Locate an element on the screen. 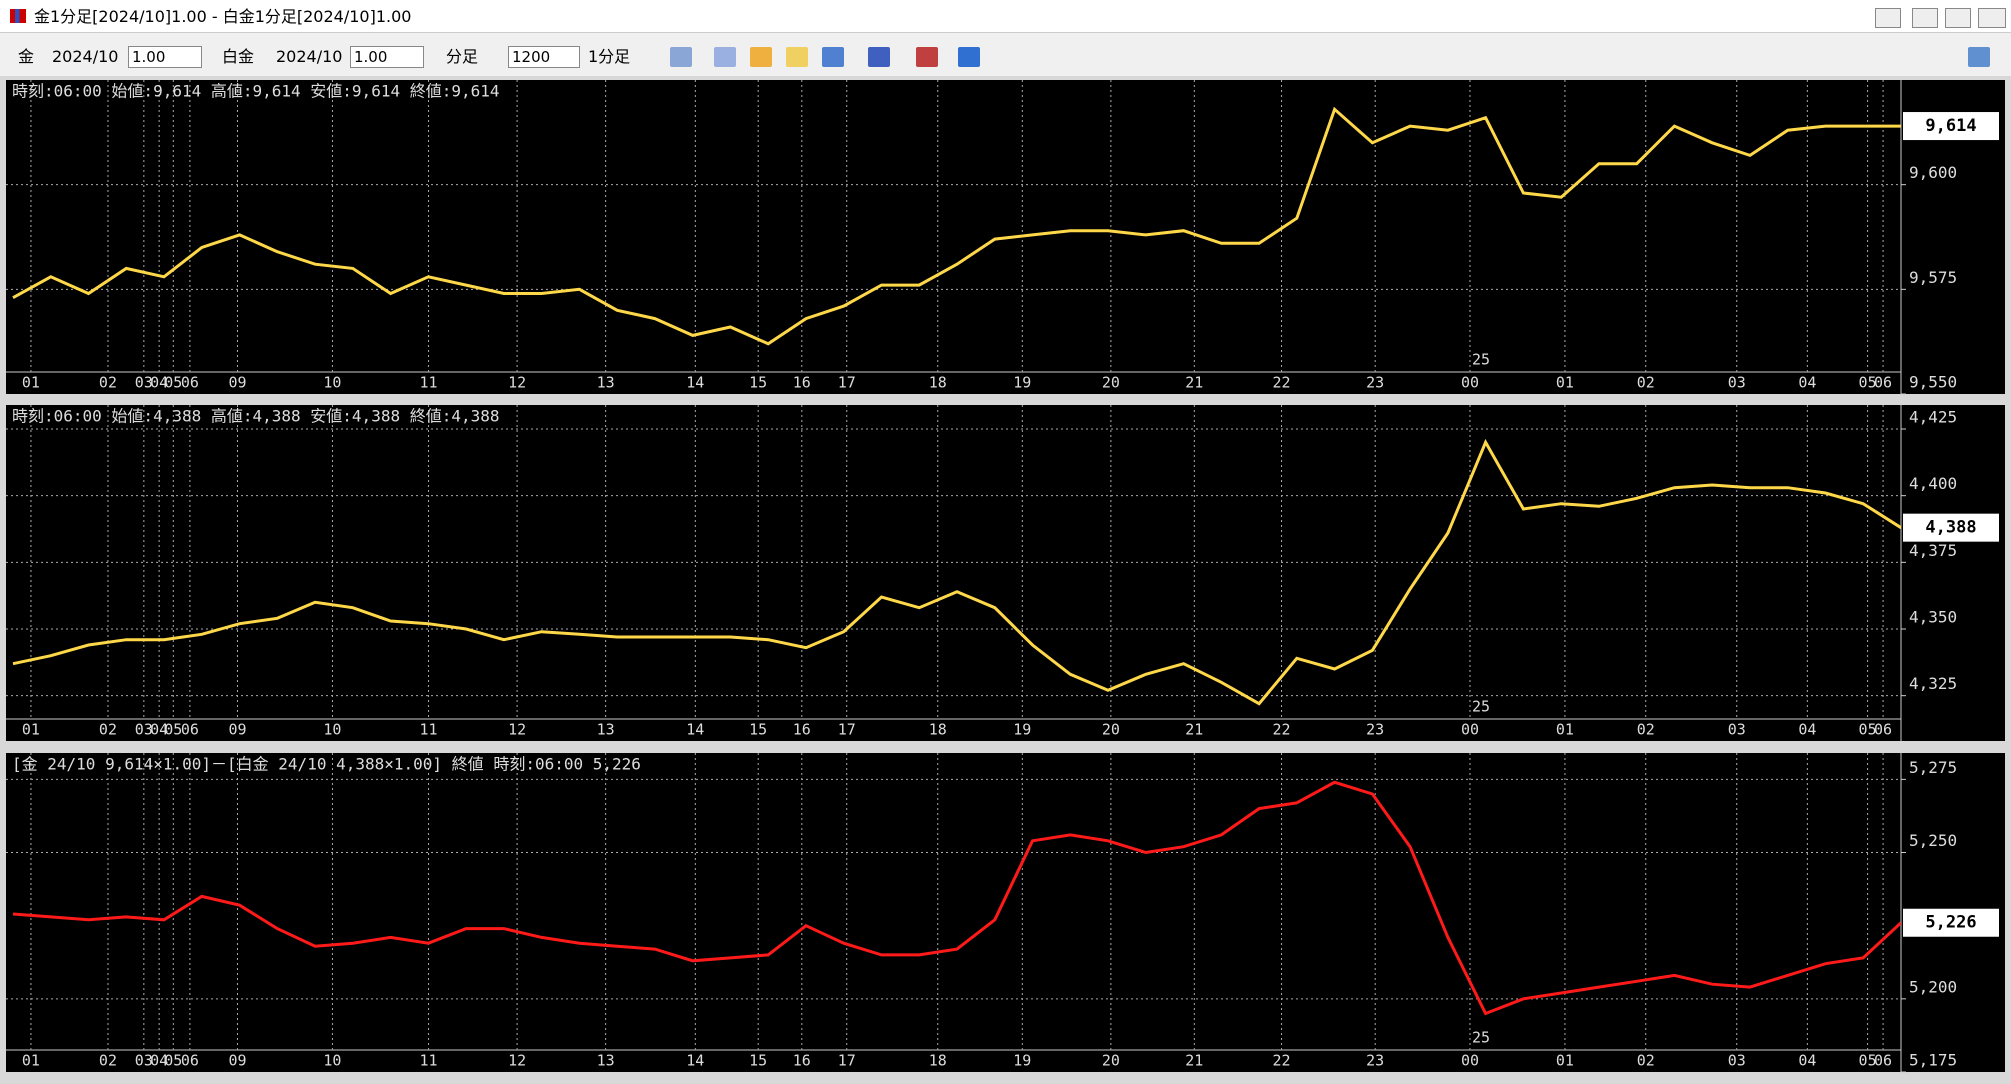 The image size is (2011, 1084). y-tick-label: 4,425 is located at coordinates (1933, 417).